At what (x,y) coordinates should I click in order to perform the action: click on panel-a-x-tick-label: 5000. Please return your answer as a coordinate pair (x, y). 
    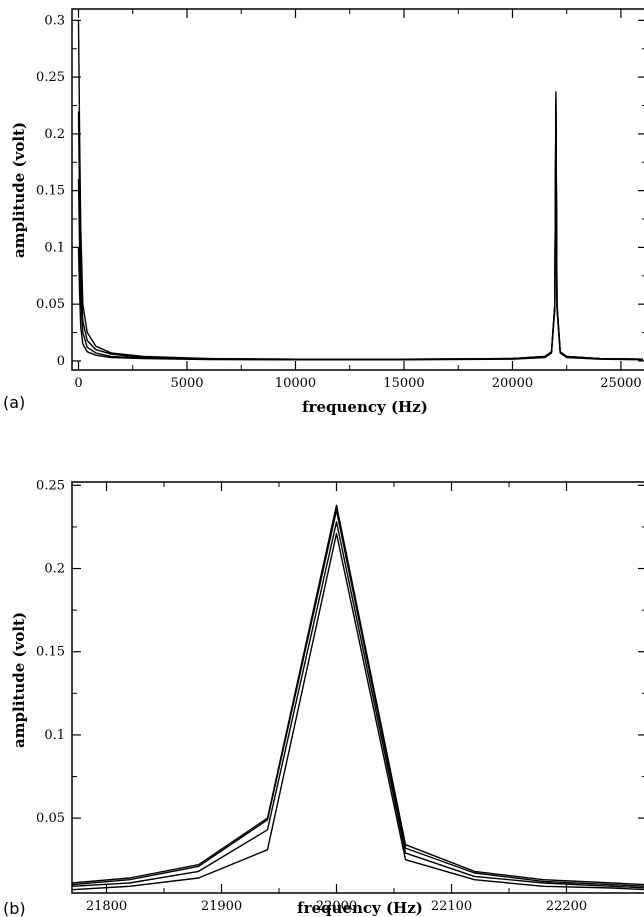
    Looking at the image, I should click on (186, 383).